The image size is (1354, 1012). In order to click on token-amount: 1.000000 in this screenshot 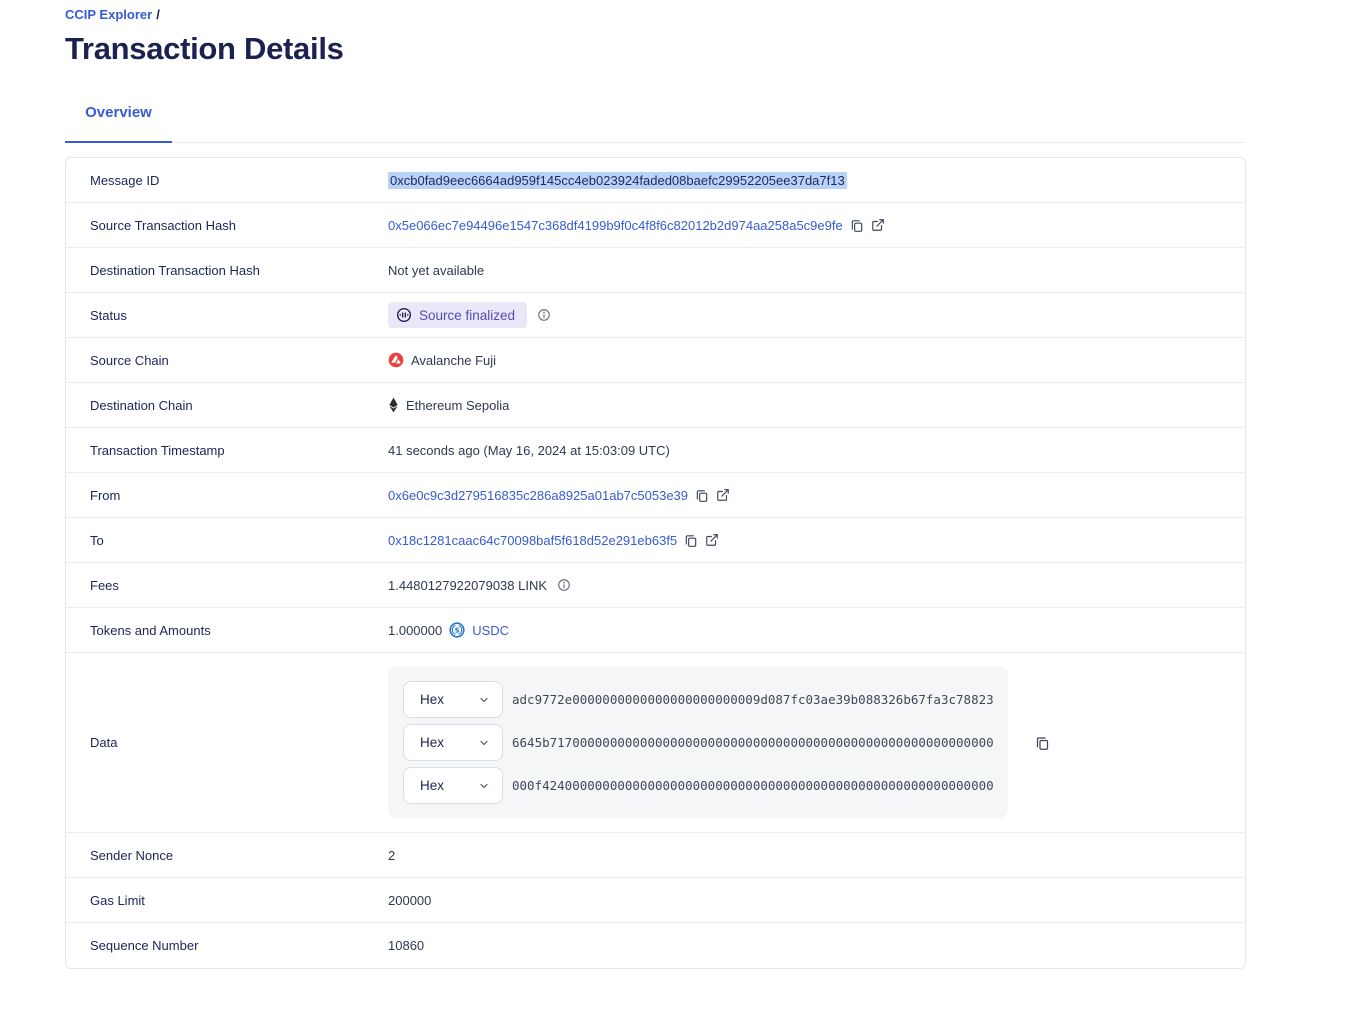, I will do `click(415, 630)`.